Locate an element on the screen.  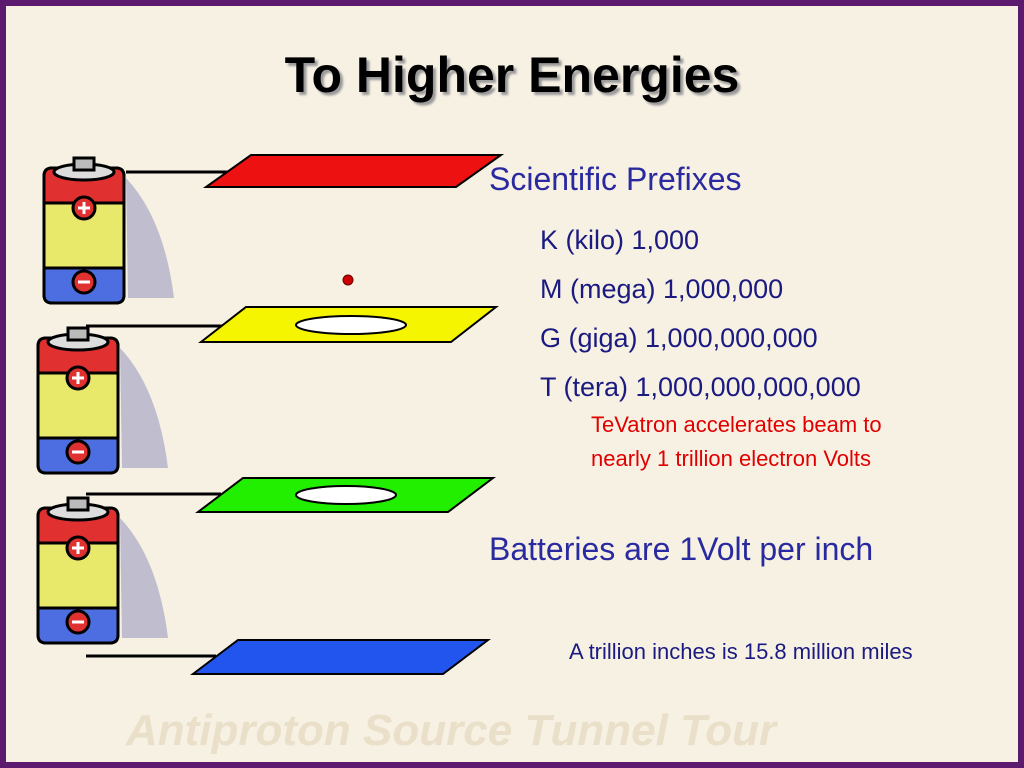
note-line: TeVatron accelerates beam to is located at coordinates (736, 424).